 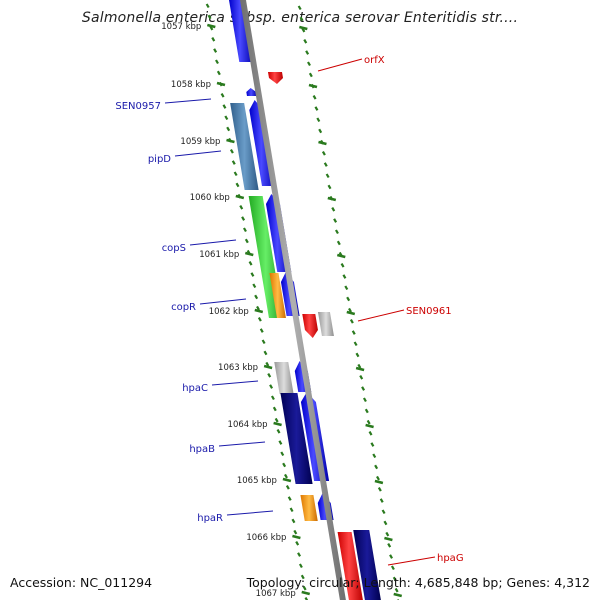 I want to click on orange-feature, so click(x=309, y=508).